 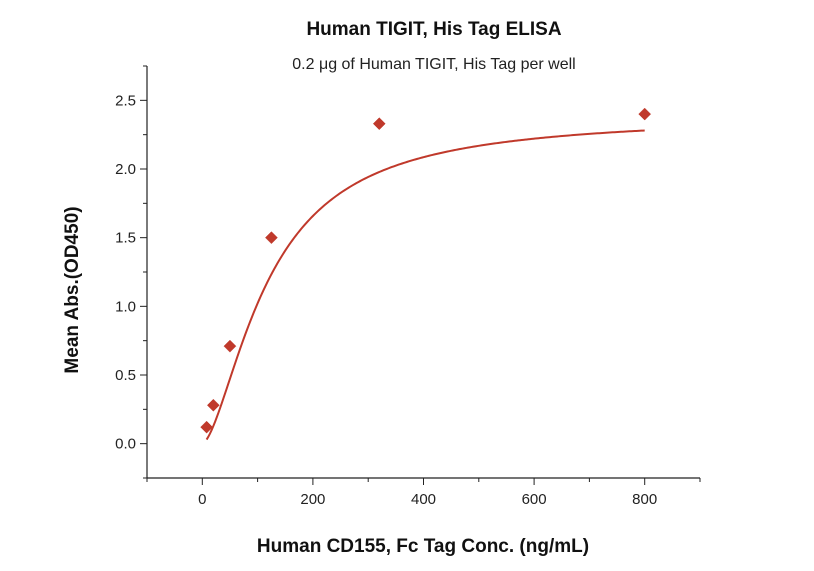 I want to click on x-tick-label: 800, so click(x=644, y=499).